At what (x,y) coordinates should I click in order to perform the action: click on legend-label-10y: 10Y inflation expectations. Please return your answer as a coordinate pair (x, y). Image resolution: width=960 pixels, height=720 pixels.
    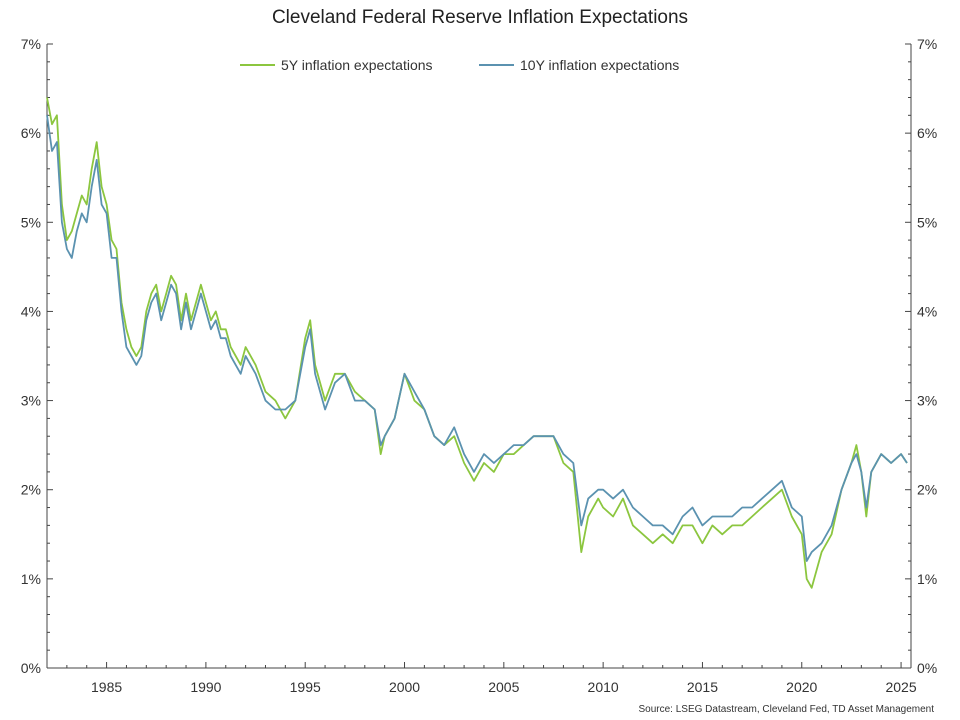
    Looking at the image, I should click on (599, 65).